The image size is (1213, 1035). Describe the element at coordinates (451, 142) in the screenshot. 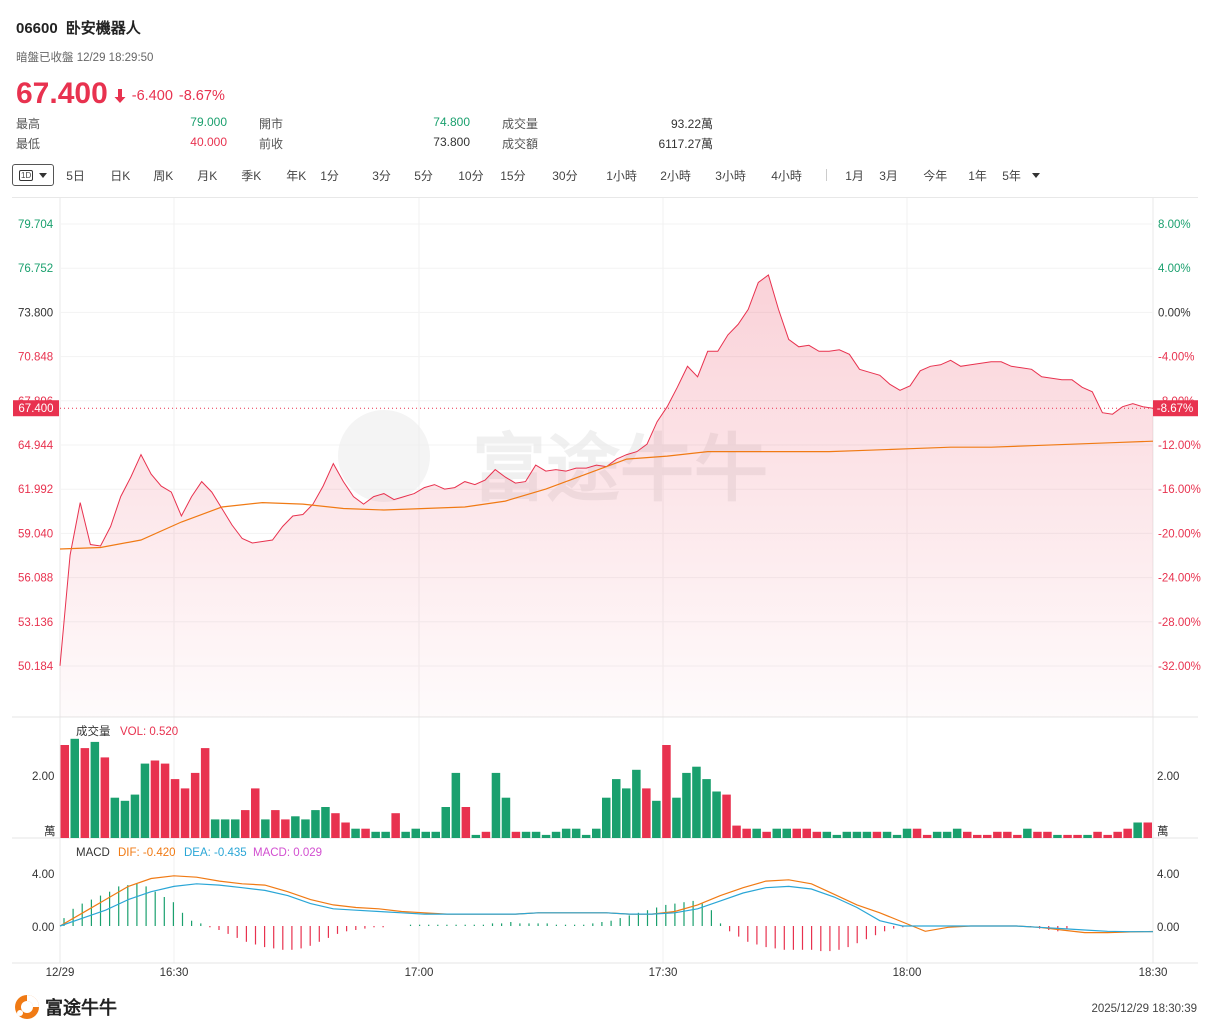

I see `stat-value-prev-close: 73.800` at that location.